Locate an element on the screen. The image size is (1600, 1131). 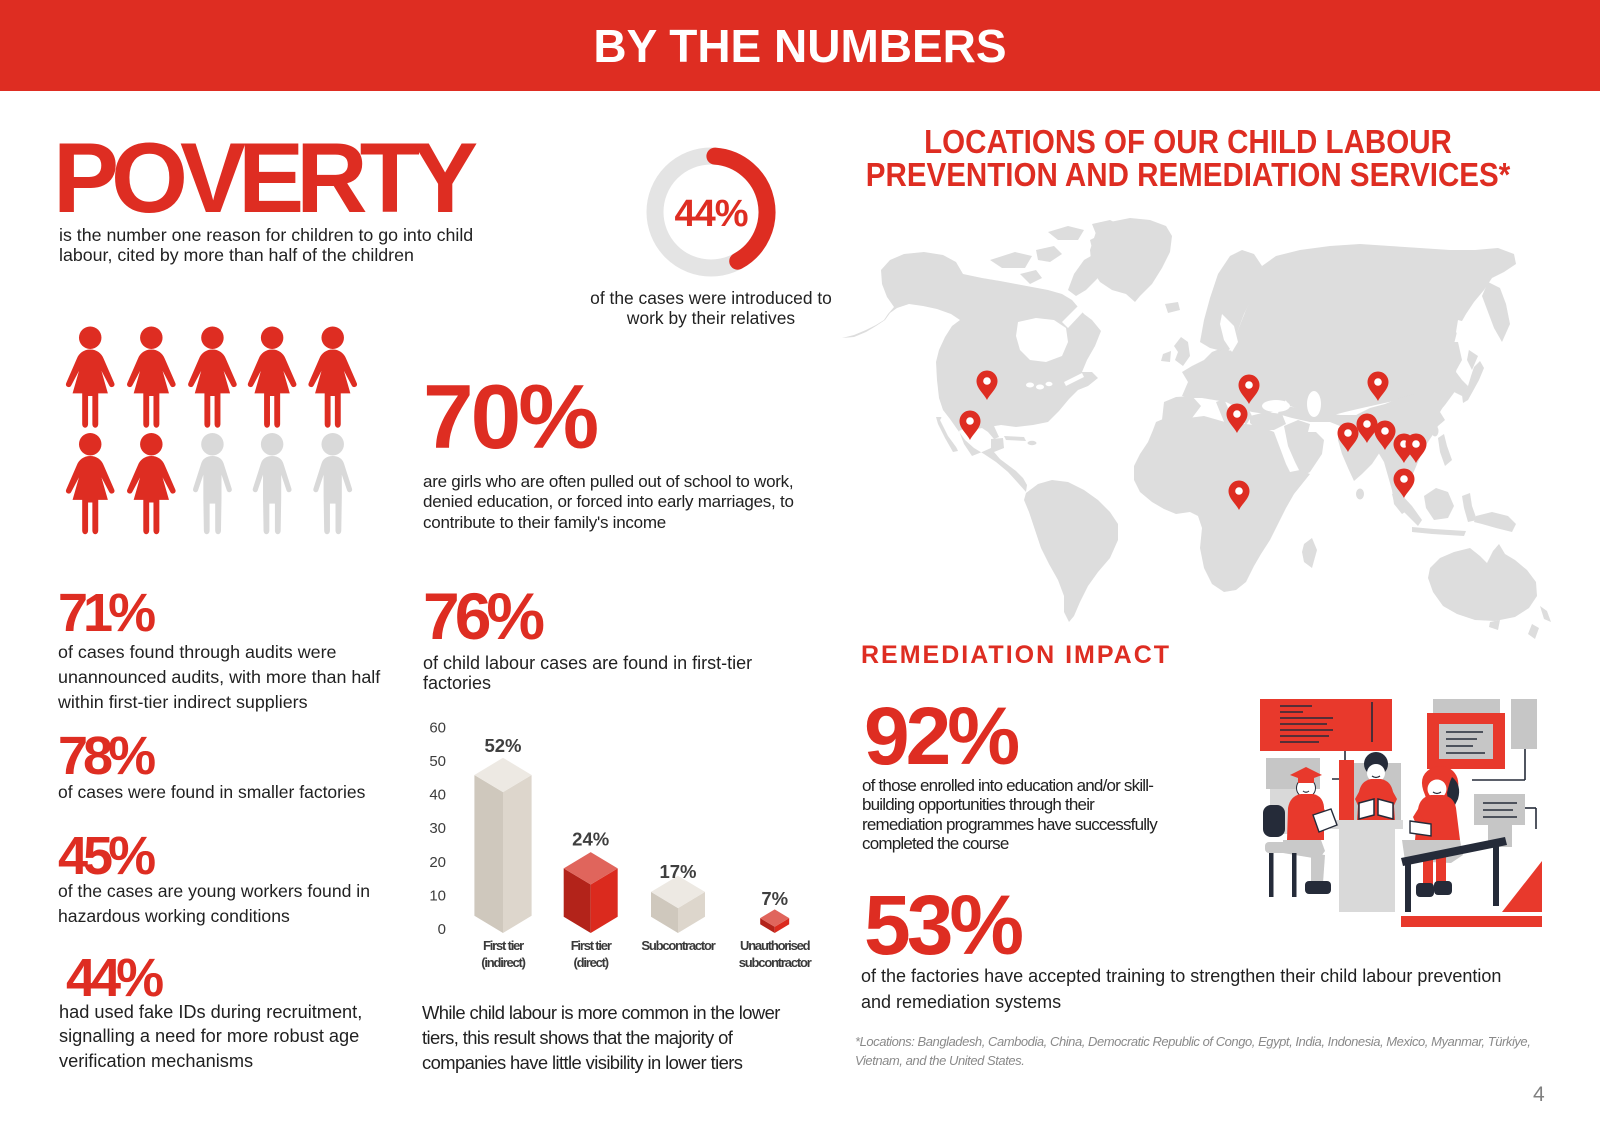
svg-text: 44% is located at coordinates (710, 214).